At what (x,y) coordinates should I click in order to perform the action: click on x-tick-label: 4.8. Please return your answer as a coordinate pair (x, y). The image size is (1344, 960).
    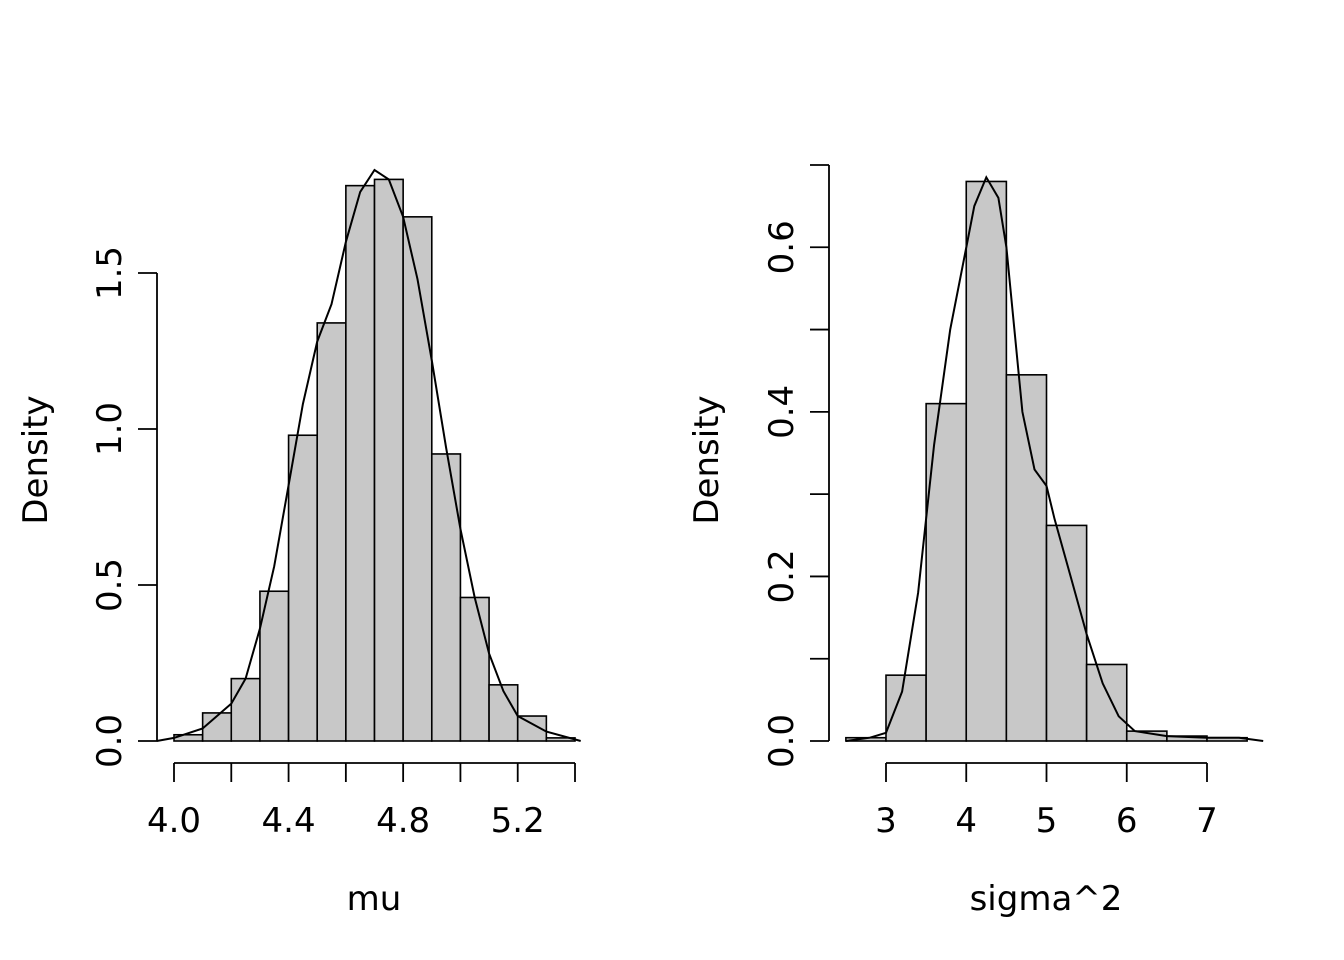
    Looking at the image, I should click on (403, 821).